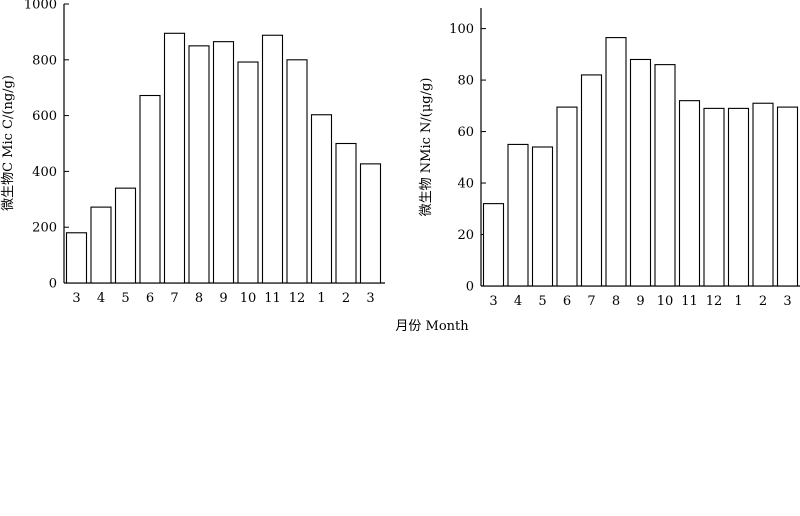  I want to click on y-tick-label: 20, so click(465, 235).